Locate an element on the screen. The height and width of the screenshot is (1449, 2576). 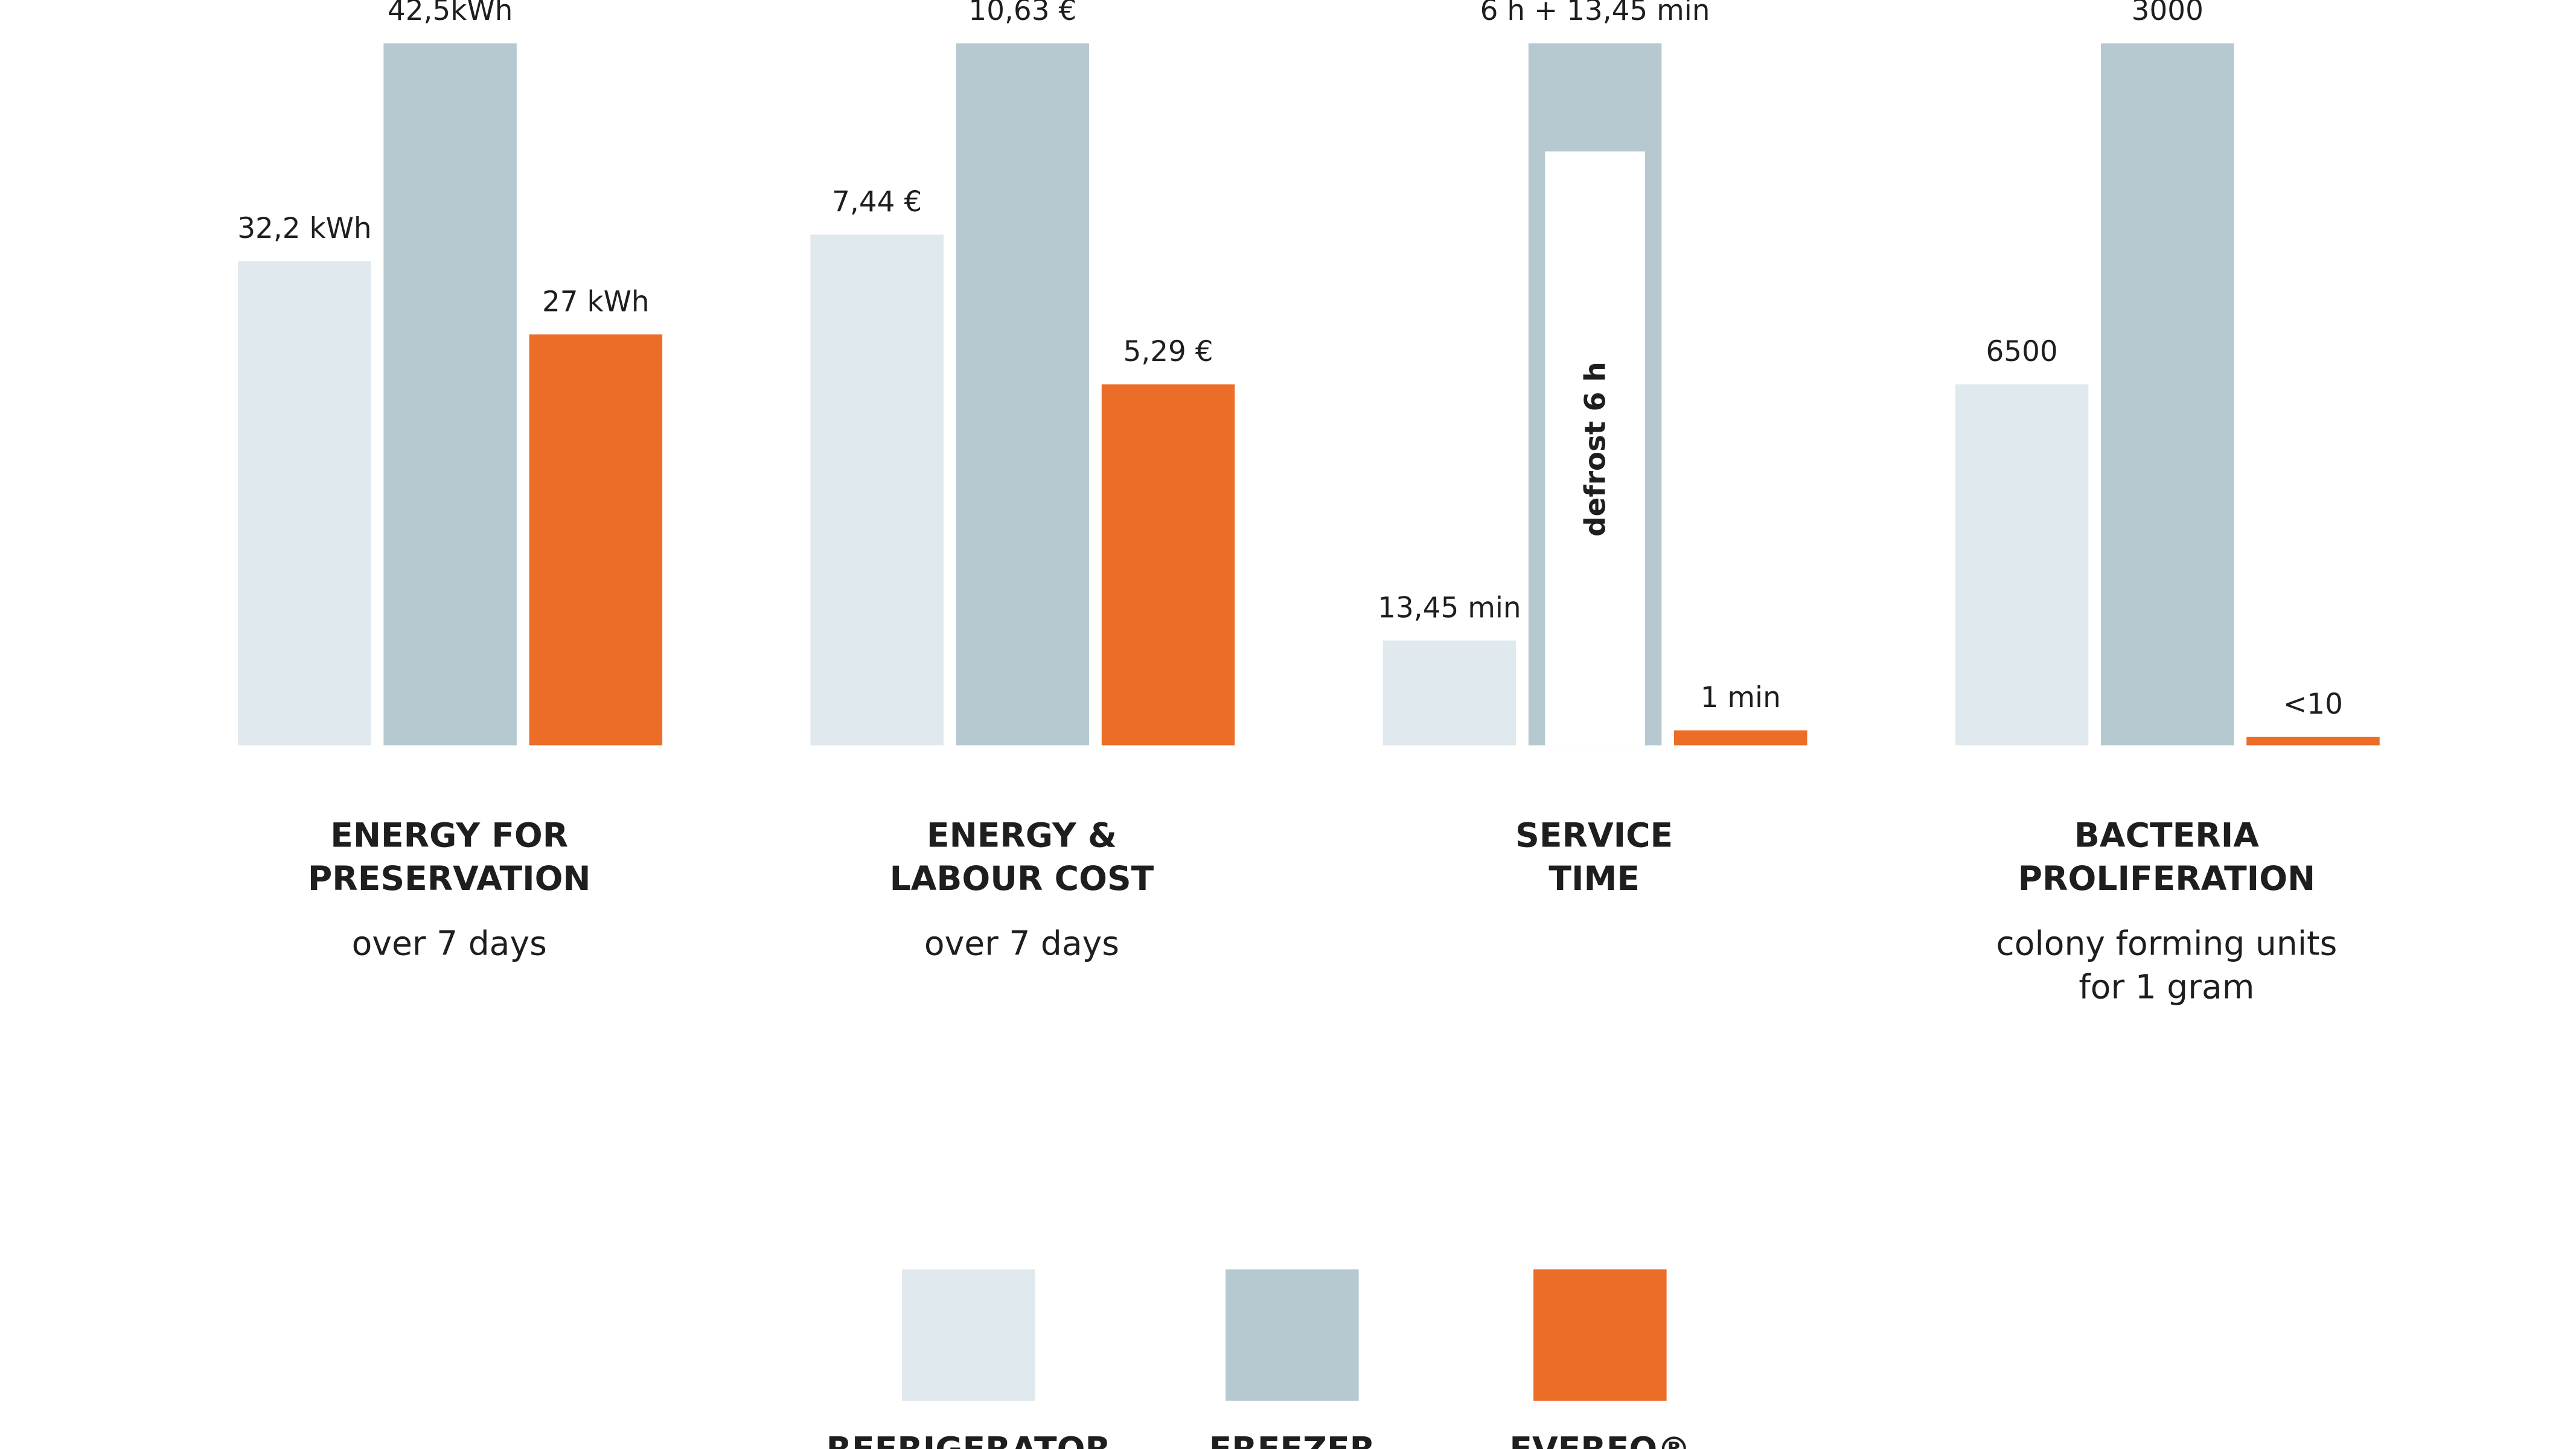
bar-label: 6 h + 13,45 min is located at coordinates (1595, 14).